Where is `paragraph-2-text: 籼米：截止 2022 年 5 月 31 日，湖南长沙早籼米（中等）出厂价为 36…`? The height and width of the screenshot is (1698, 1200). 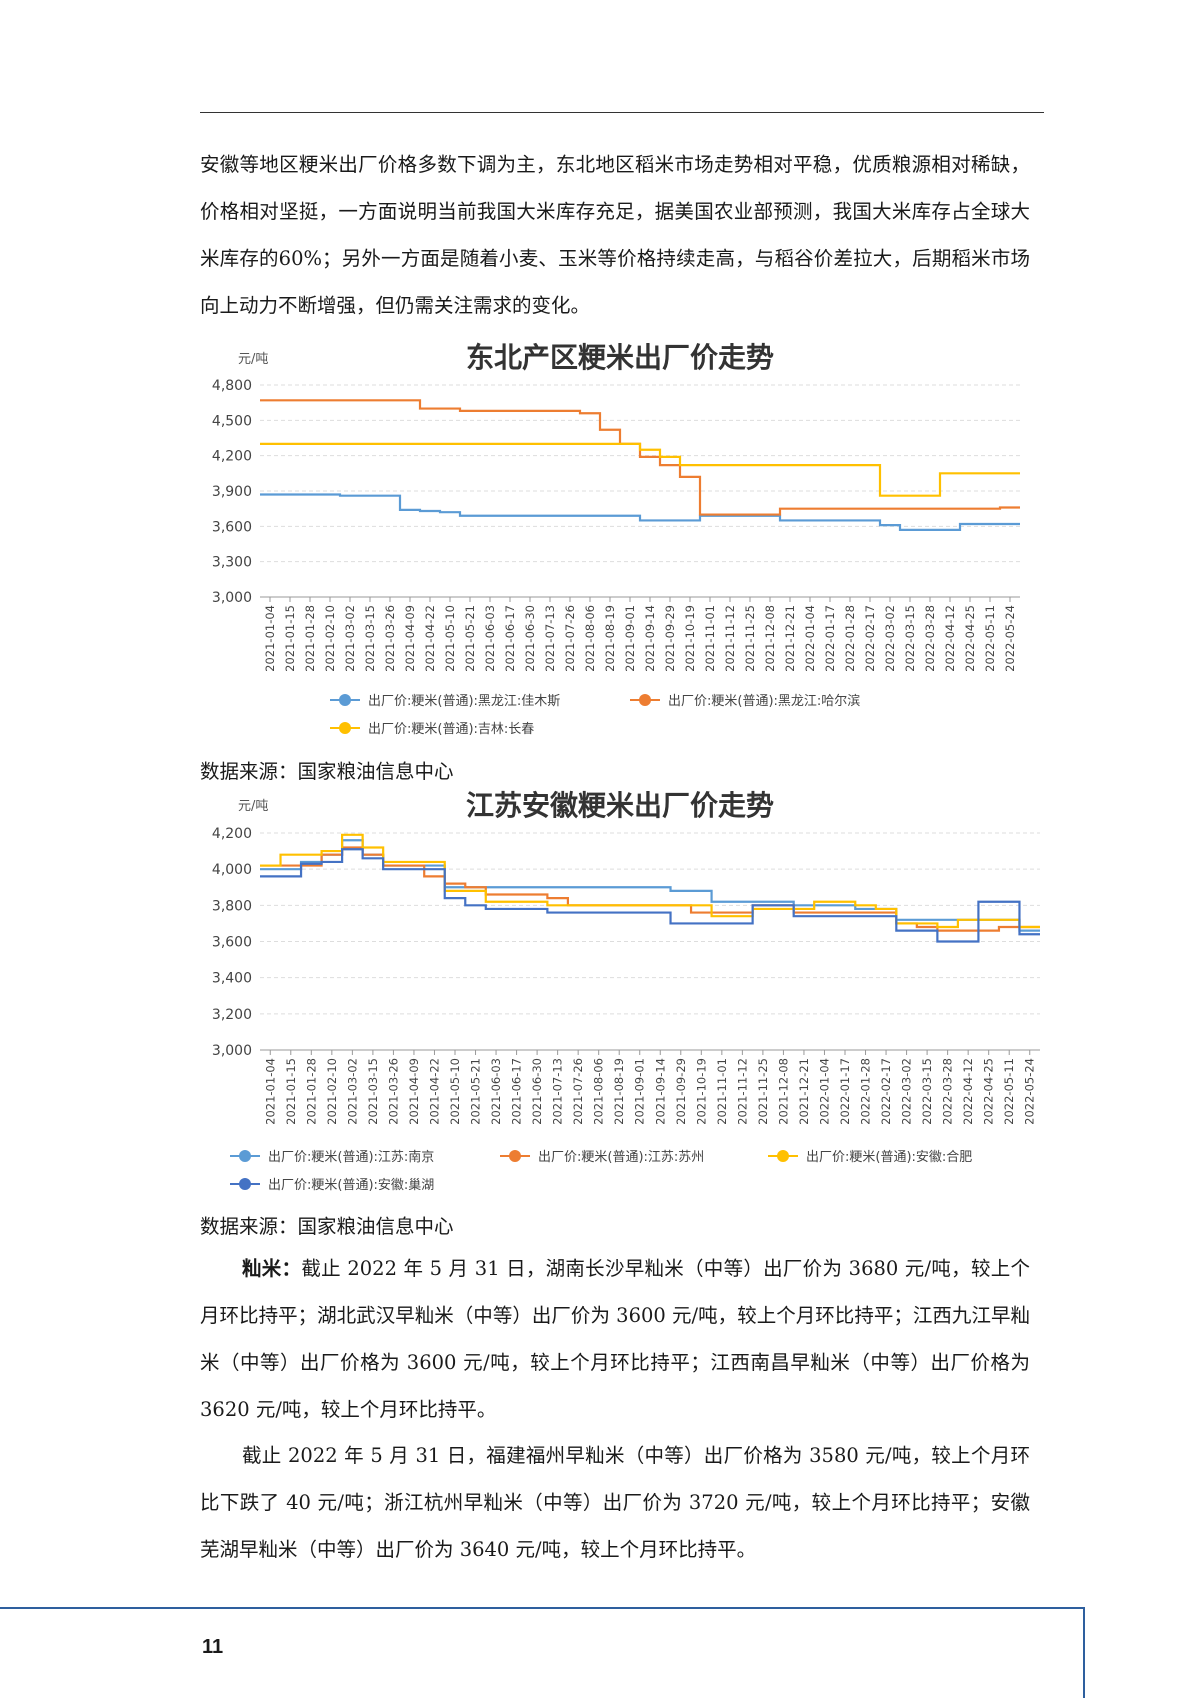 paragraph-2-text: 籼米：截止 2022 年 5 月 31 日，湖南长沙早籼米（中等）出厂价为 36… is located at coordinates (615, 1339).